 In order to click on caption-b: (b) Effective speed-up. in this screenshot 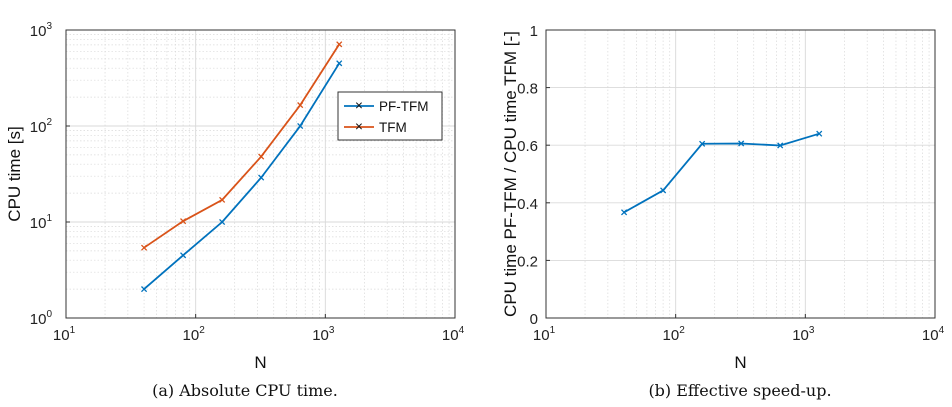, I will do `click(739, 390)`.